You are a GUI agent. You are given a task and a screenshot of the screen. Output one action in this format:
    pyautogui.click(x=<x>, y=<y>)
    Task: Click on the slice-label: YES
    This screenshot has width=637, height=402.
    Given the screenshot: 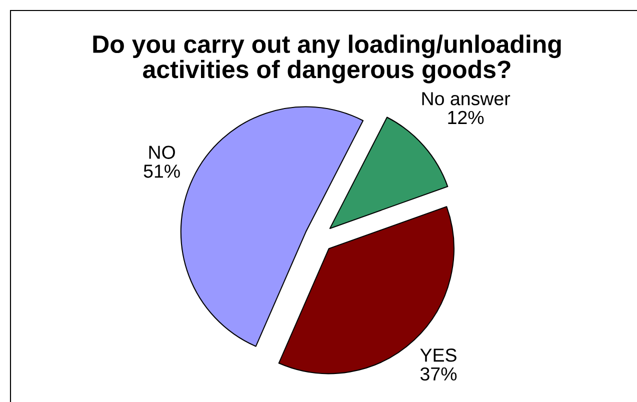 What is the action you would take?
    pyautogui.click(x=438, y=355)
    